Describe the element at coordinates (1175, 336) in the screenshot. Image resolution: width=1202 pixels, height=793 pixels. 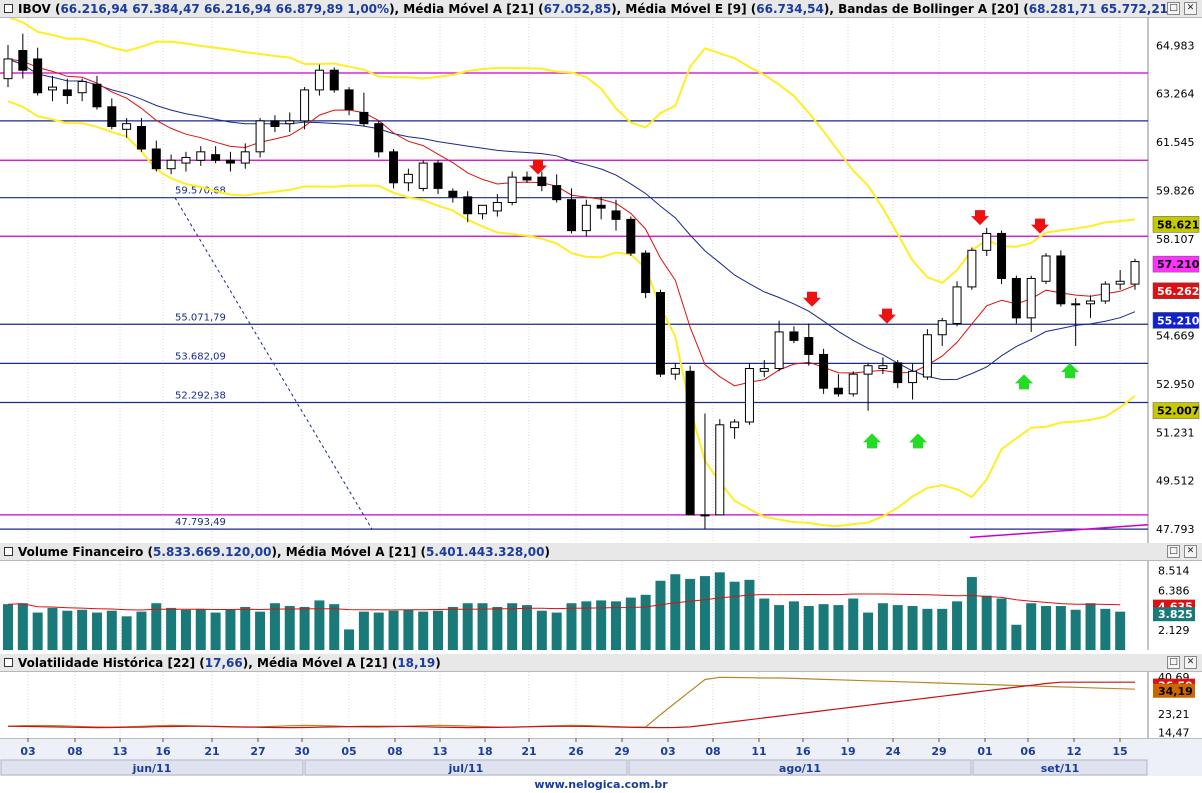
I see `y-tick-label: 54.669` at that location.